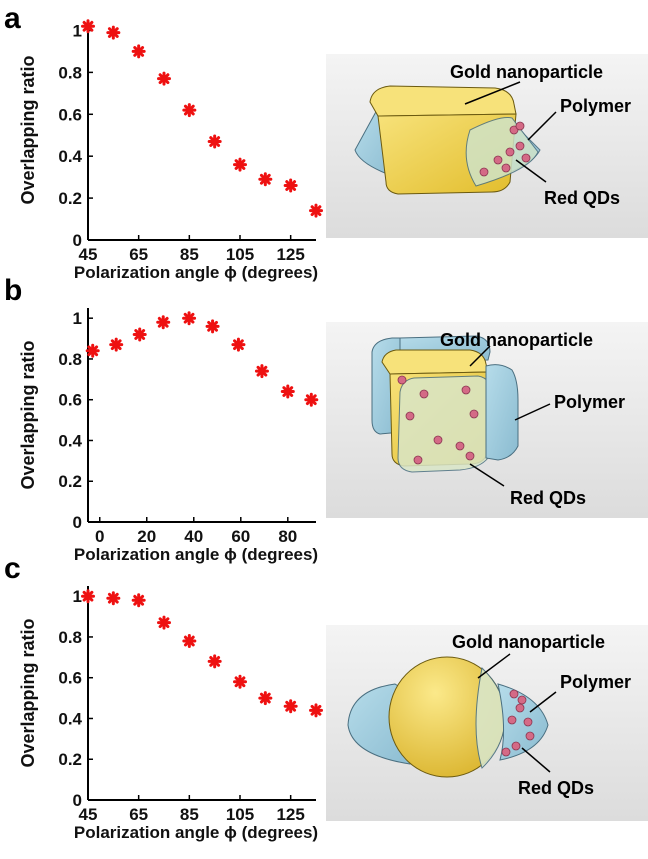 Image resolution: width=648 pixels, height=859 pixels. Describe the element at coordinates (582, 198) in the screenshot. I see `label-qds-a: Red QDs` at that location.